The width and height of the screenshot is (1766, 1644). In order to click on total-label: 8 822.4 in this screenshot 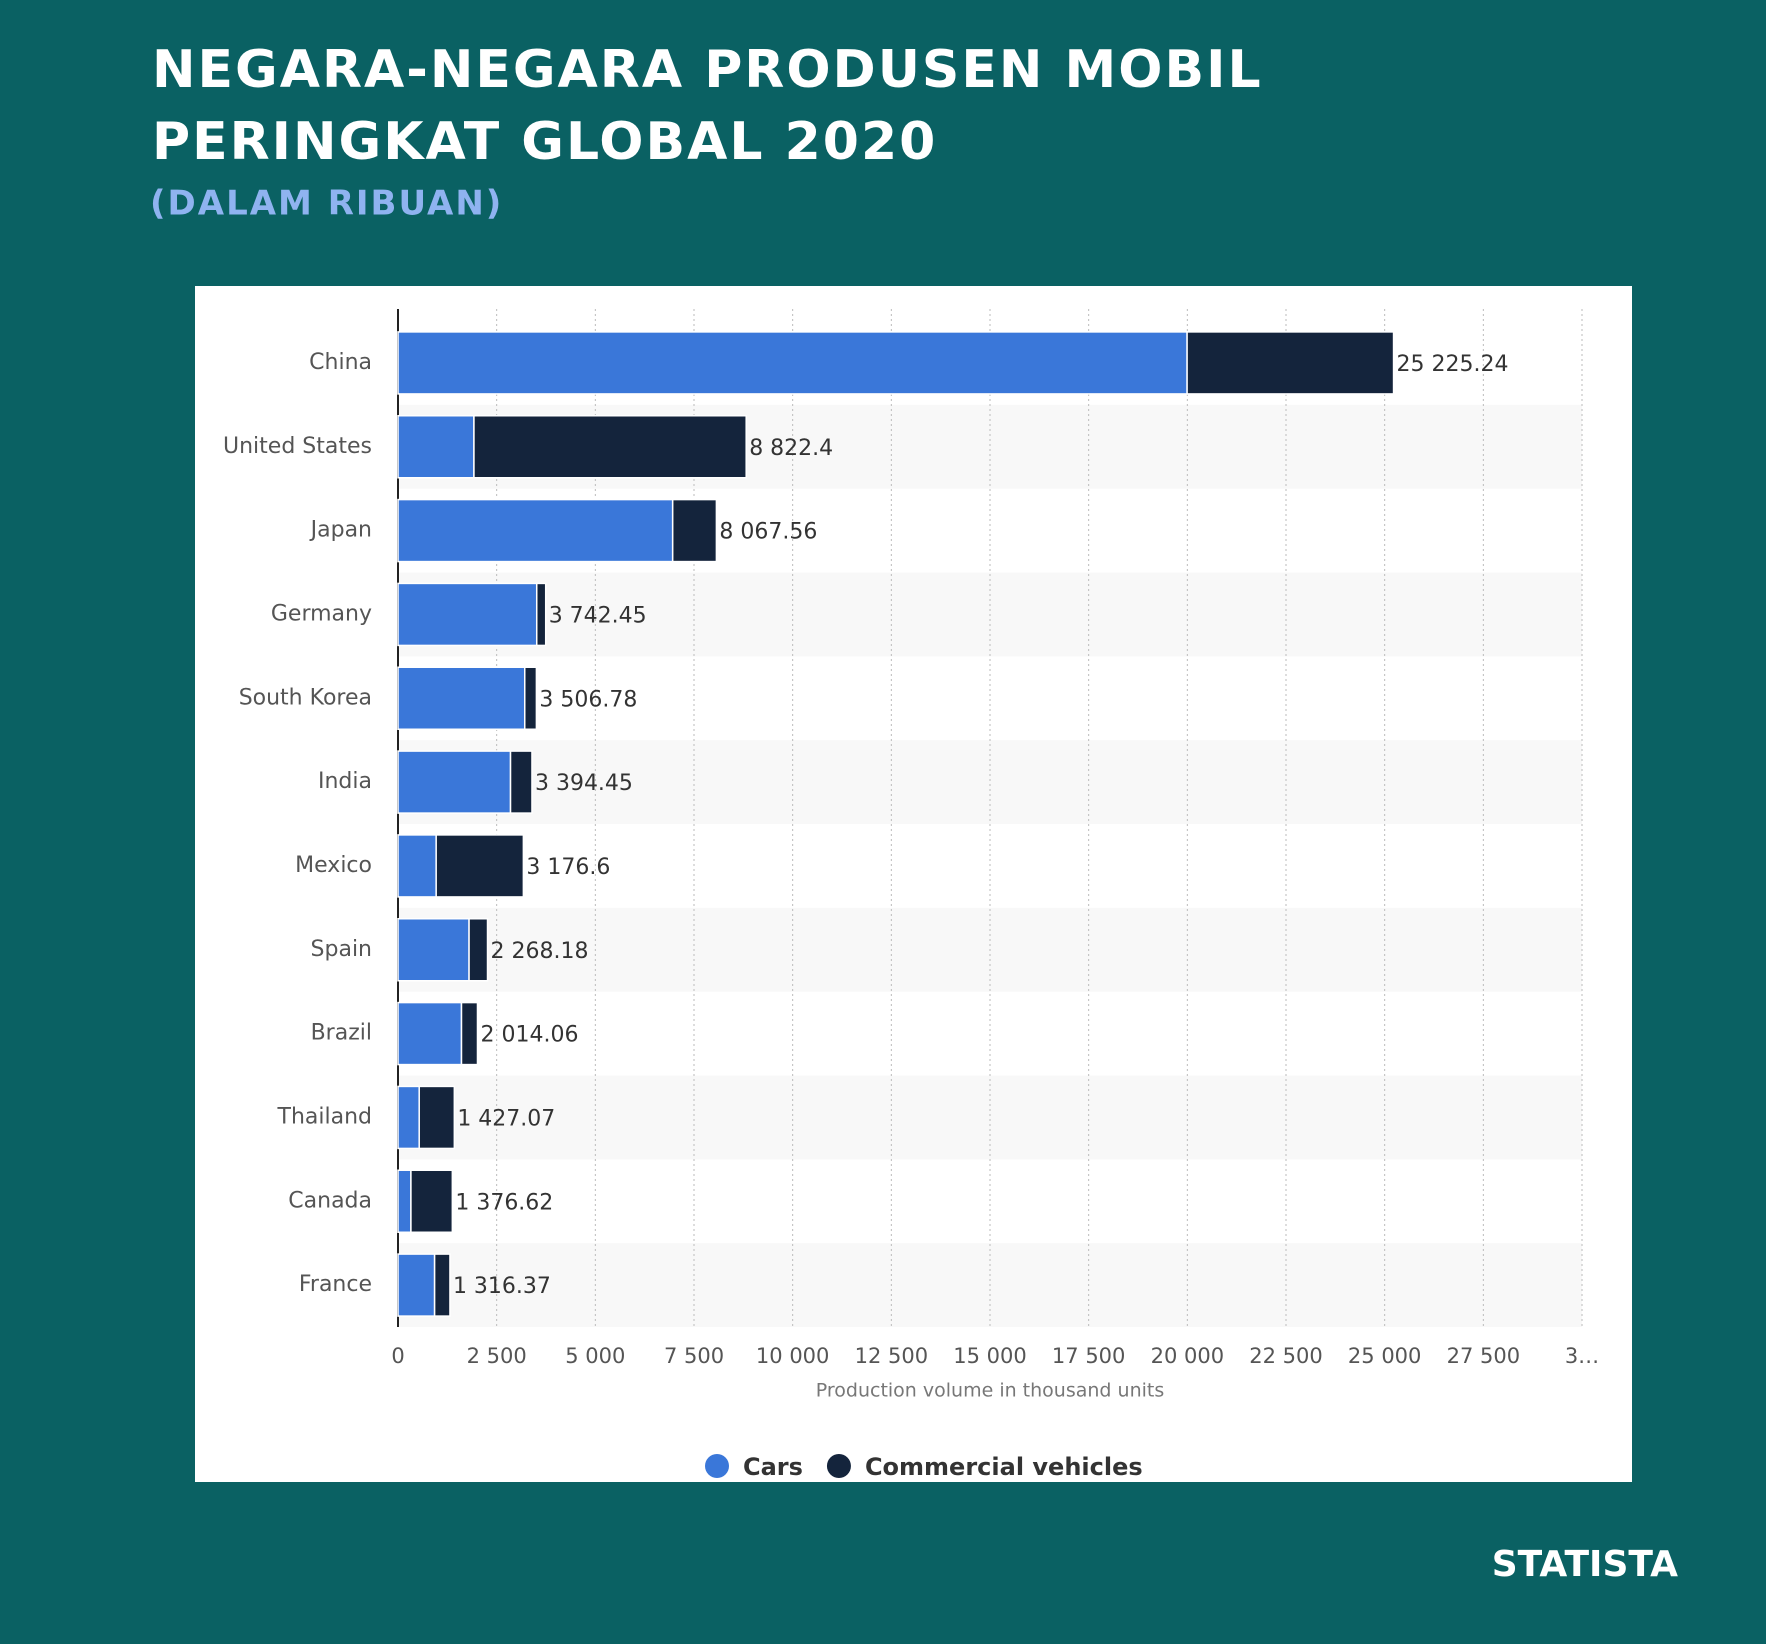, I will do `click(791, 448)`.